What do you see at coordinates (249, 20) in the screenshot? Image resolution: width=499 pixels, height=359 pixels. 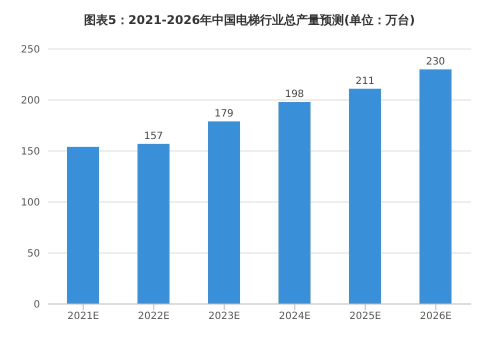 I see `chart-title: 图表5：2021-2026年中国电梯行业总产量预测(单位：万台)` at bounding box center [249, 20].